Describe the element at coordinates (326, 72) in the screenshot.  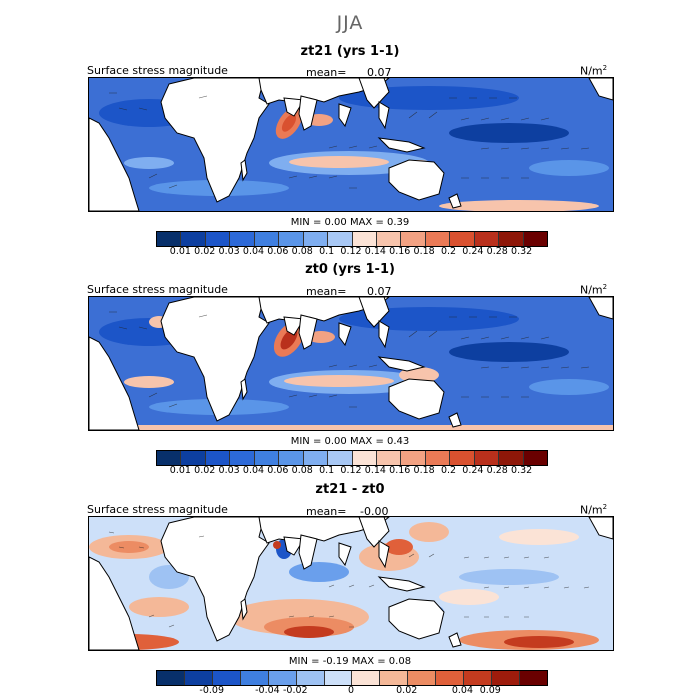
I see `panel-1-mean-label: mean=` at that location.